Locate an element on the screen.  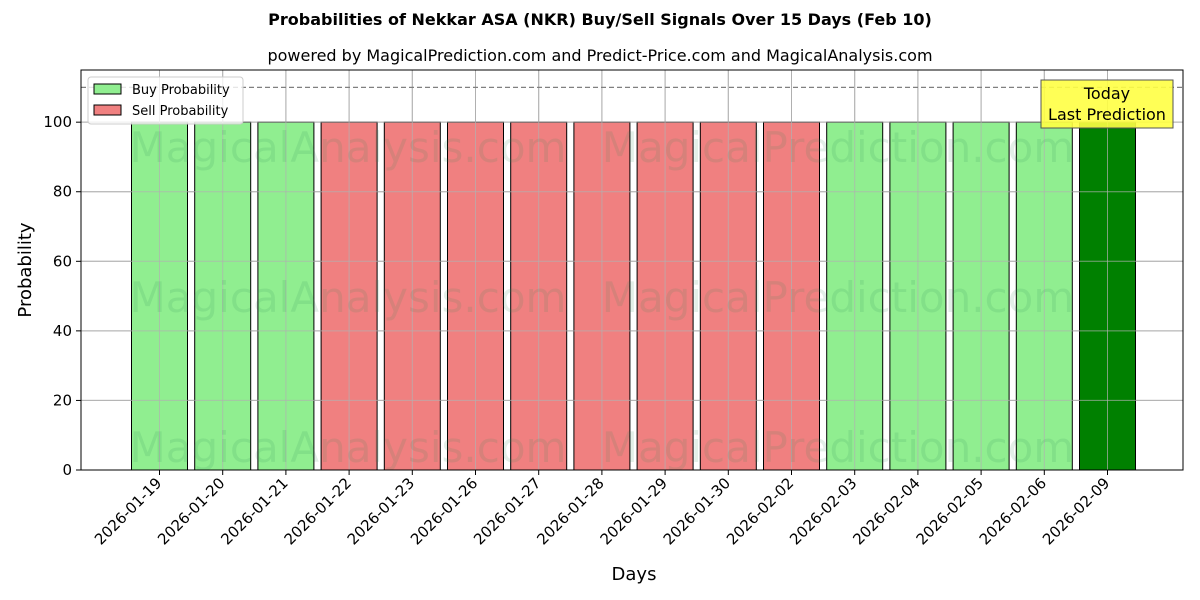
x-tick-label: 2026-01-21 is located at coordinates (254, 511).